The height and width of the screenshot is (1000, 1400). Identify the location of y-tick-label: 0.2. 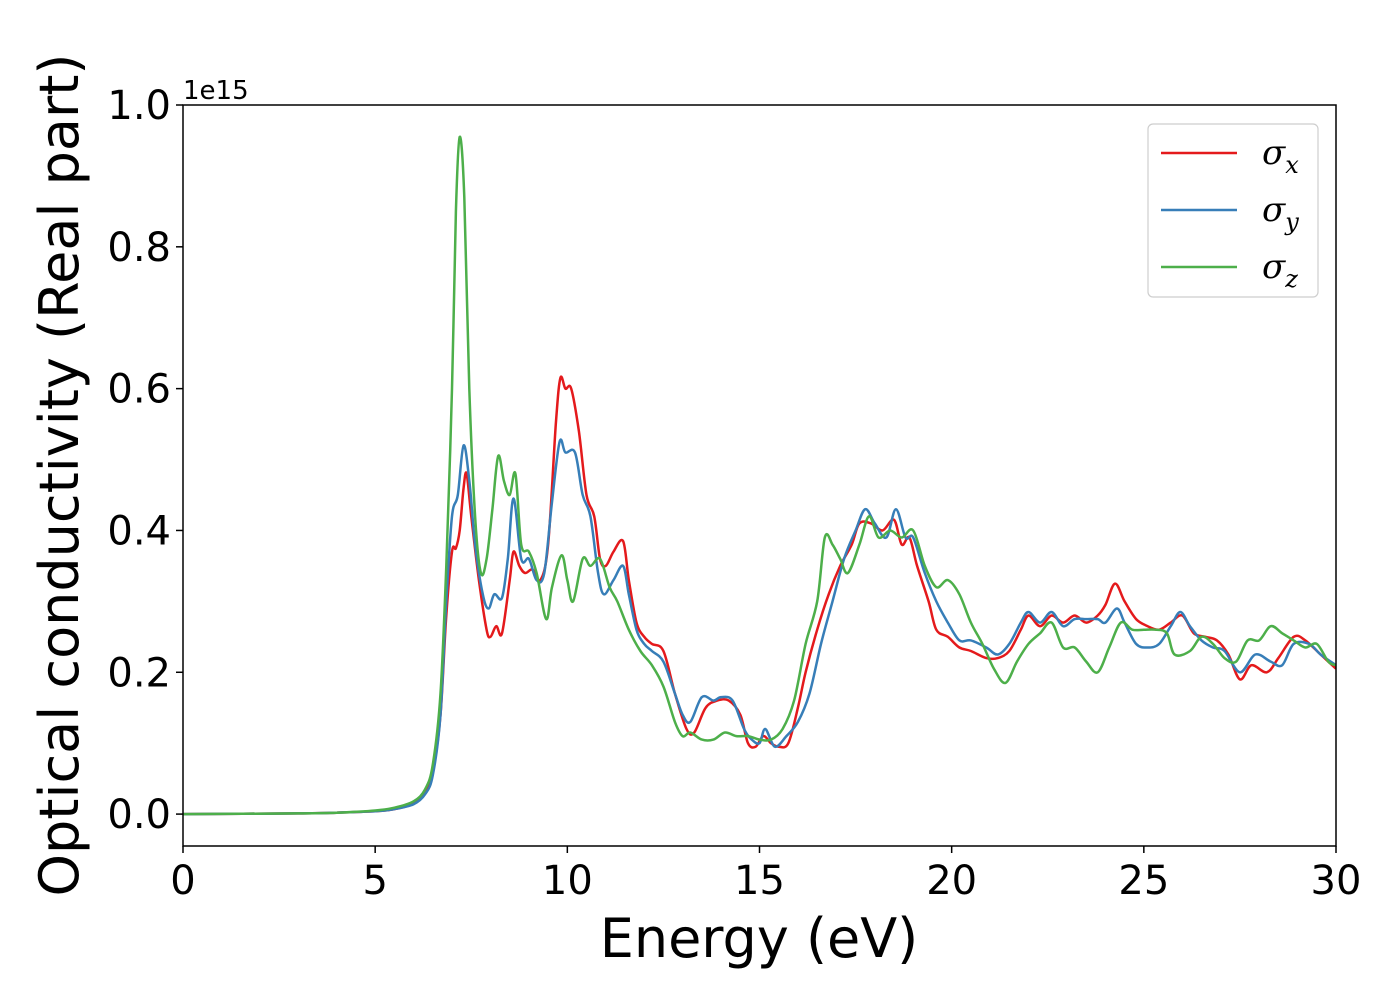
(139, 673).